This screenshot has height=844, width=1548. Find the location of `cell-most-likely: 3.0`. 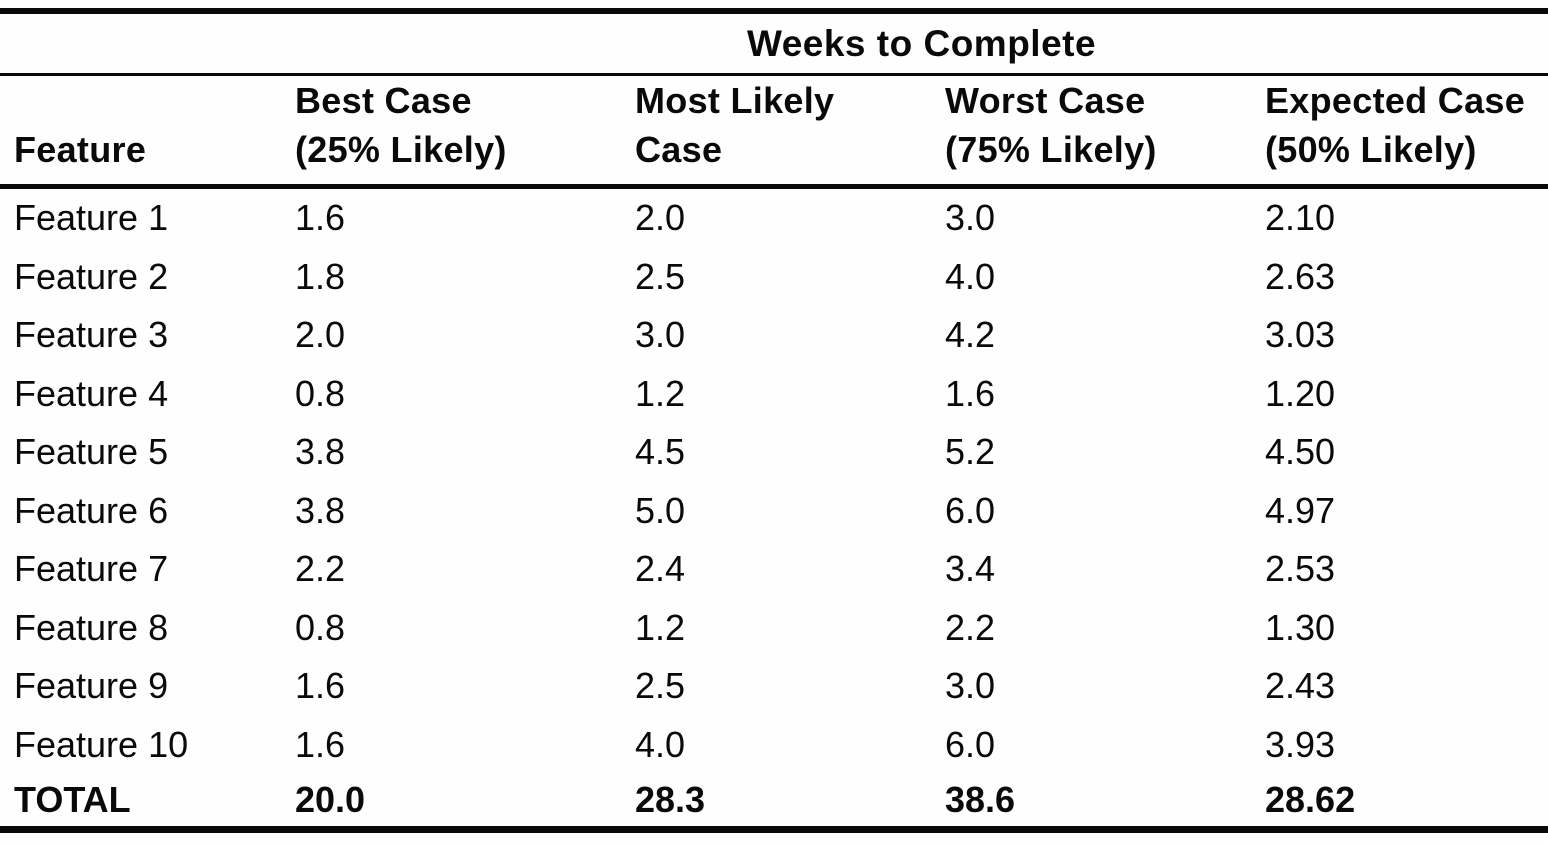

cell-most-likely: 3.0 is located at coordinates (660, 335).